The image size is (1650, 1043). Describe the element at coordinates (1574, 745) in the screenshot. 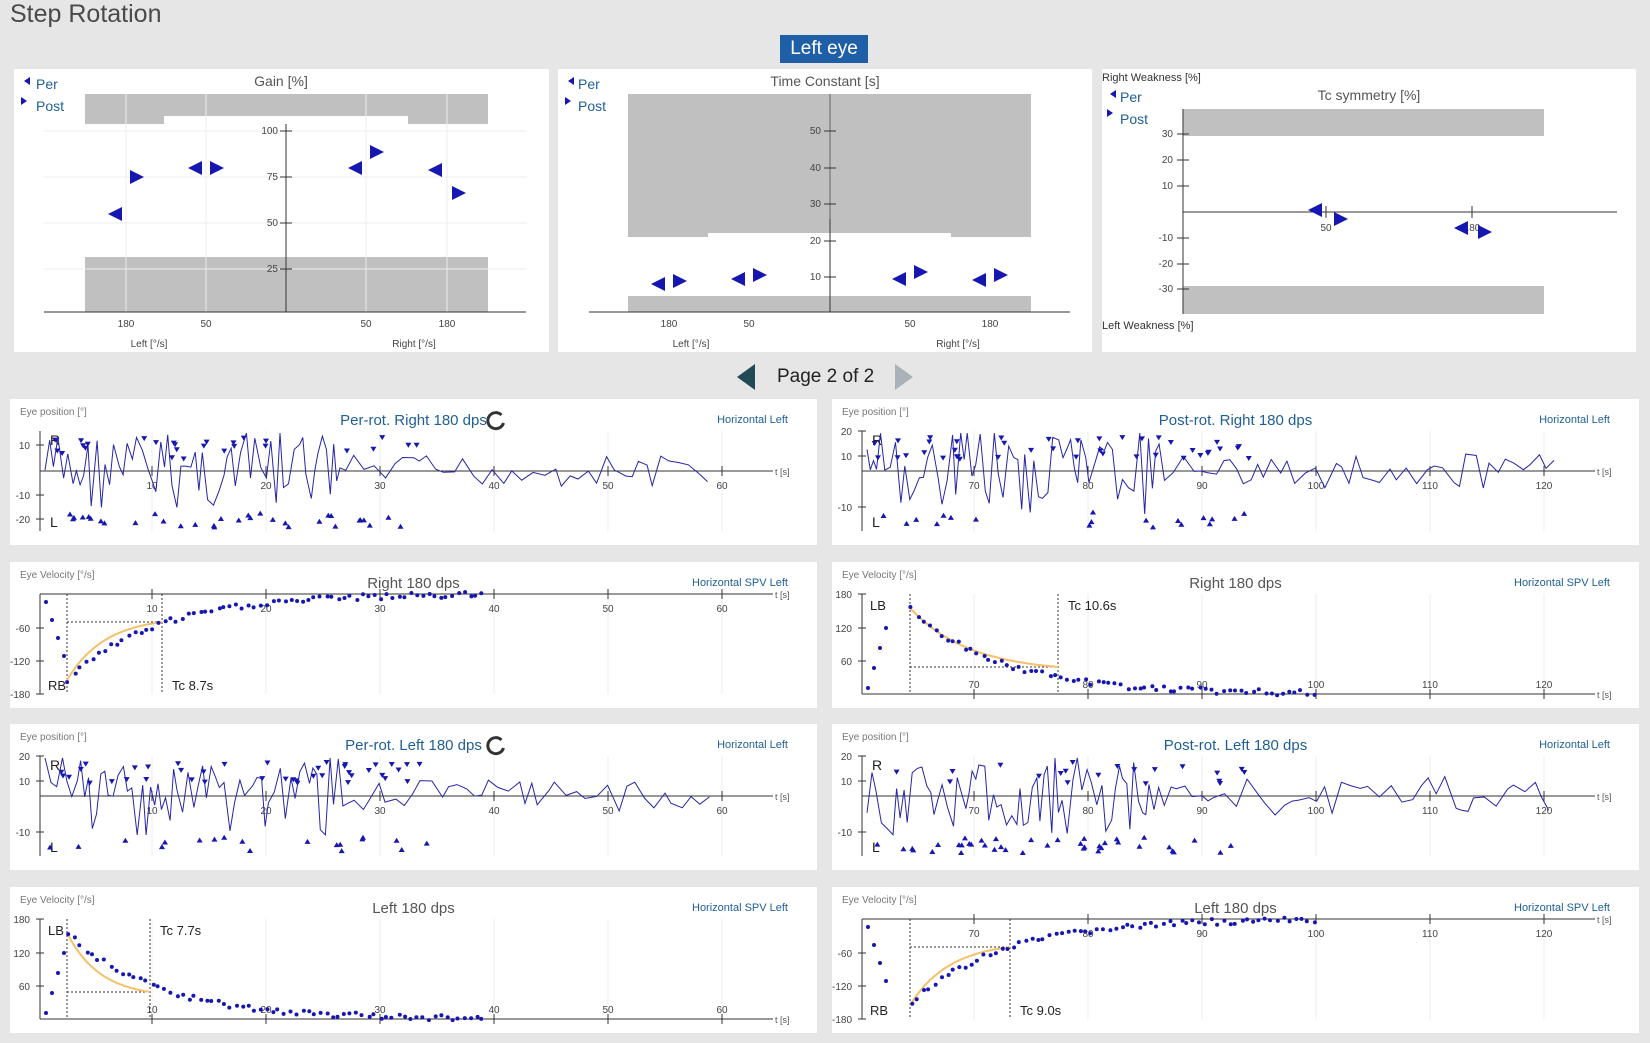

I see `channel-label: Horizontal Left` at that location.